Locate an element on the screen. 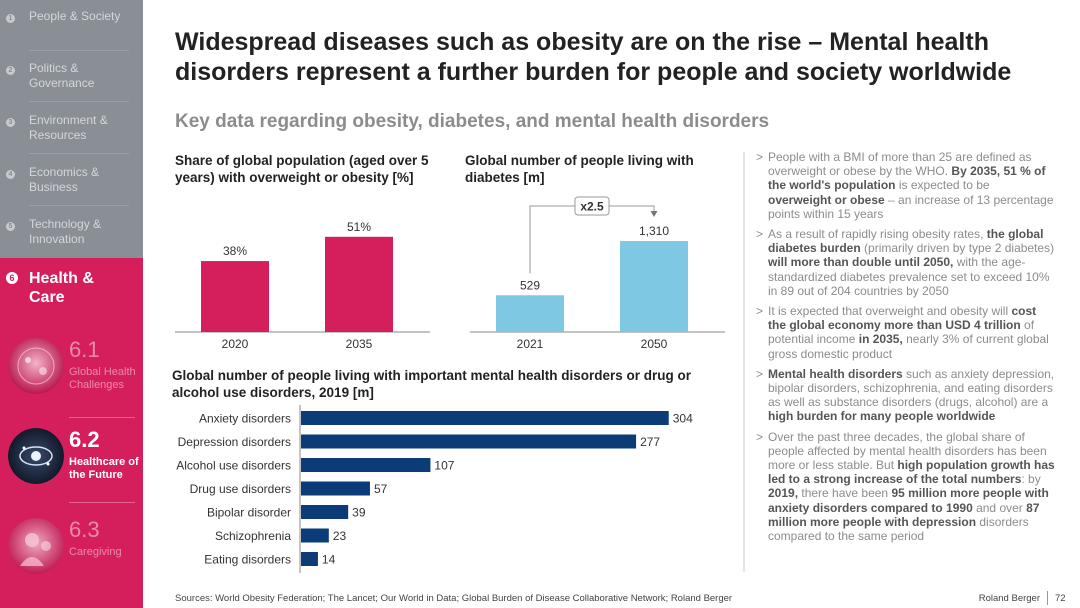 The width and height of the screenshot is (1080, 608). bullet-highlight: high burden for many people worldwide is located at coordinates (882, 416).